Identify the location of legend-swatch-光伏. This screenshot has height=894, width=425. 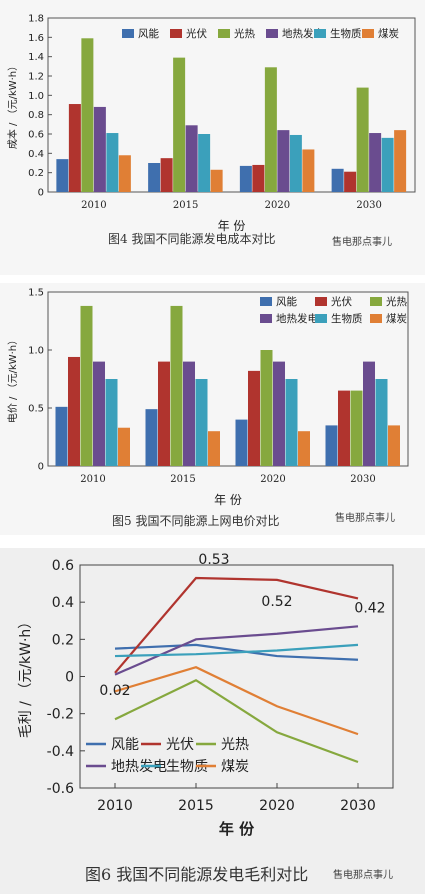
(176, 33).